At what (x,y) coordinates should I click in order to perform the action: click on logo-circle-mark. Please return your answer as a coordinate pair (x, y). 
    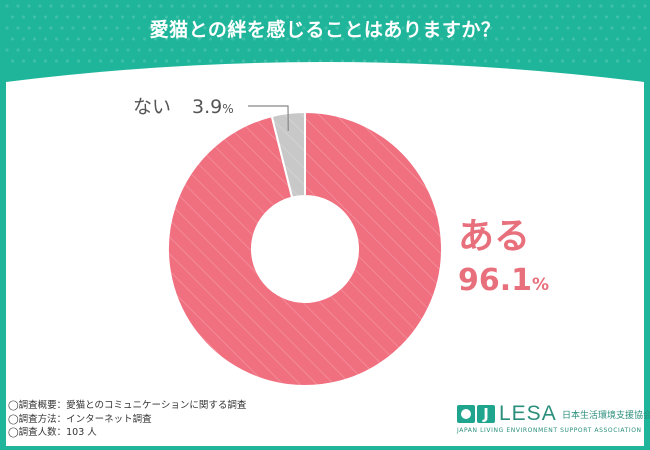
    Looking at the image, I should click on (466, 414).